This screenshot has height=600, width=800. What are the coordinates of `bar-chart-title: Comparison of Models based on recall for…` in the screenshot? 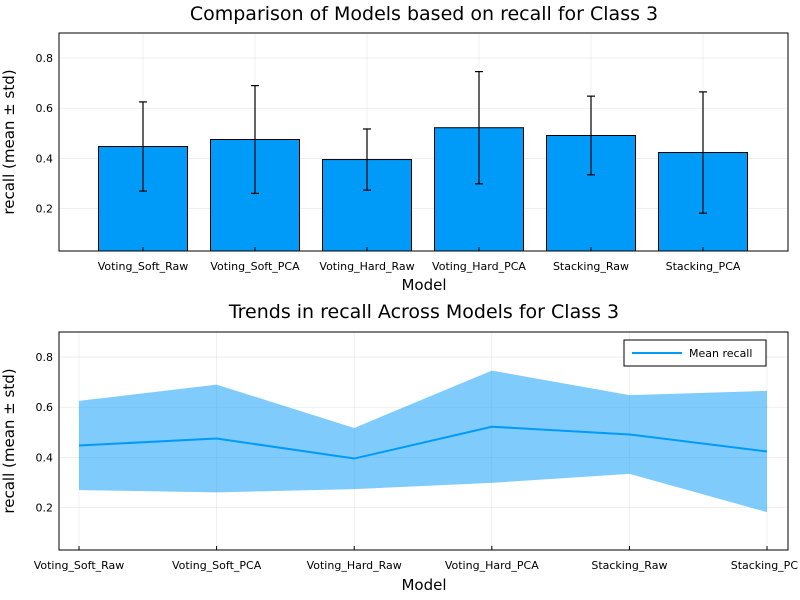 It's located at (424, 14).